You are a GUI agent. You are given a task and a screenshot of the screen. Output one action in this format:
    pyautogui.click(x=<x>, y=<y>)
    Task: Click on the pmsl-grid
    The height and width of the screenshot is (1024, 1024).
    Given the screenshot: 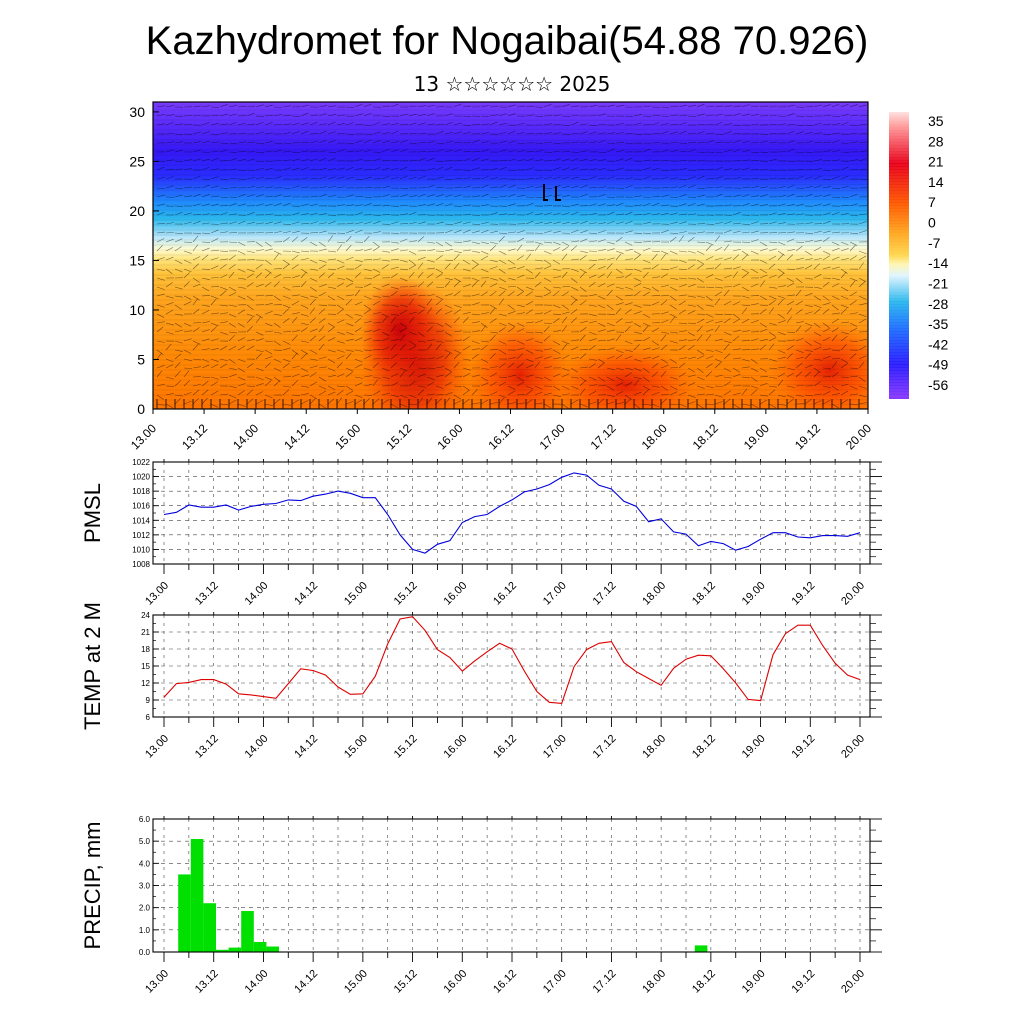 What is the action you would take?
    pyautogui.click(x=511, y=513)
    